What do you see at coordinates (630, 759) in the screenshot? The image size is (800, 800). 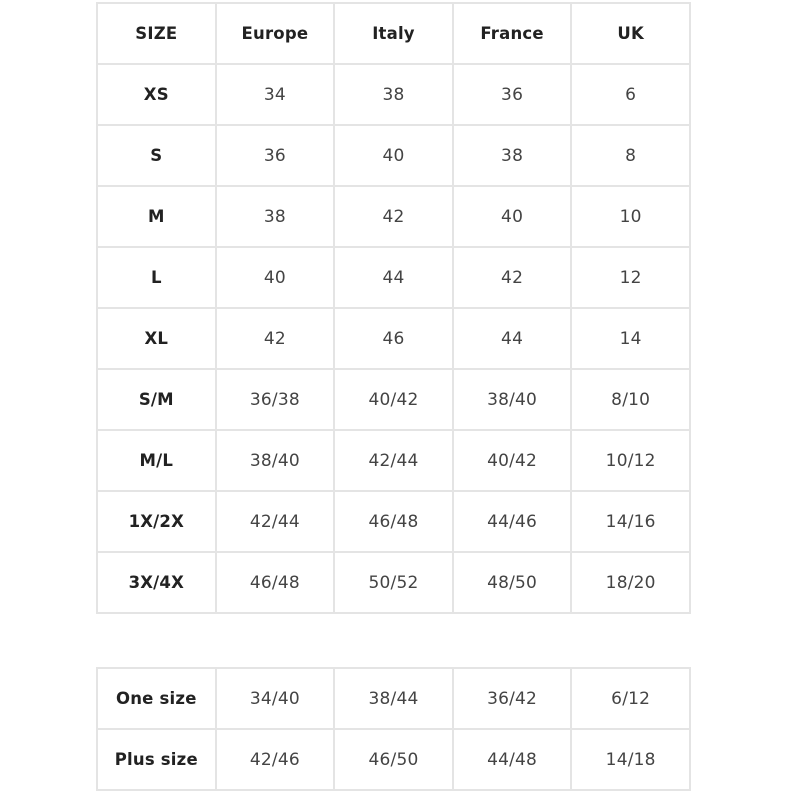 I see `size-value-cell: 14/18` at bounding box center [630, 759].